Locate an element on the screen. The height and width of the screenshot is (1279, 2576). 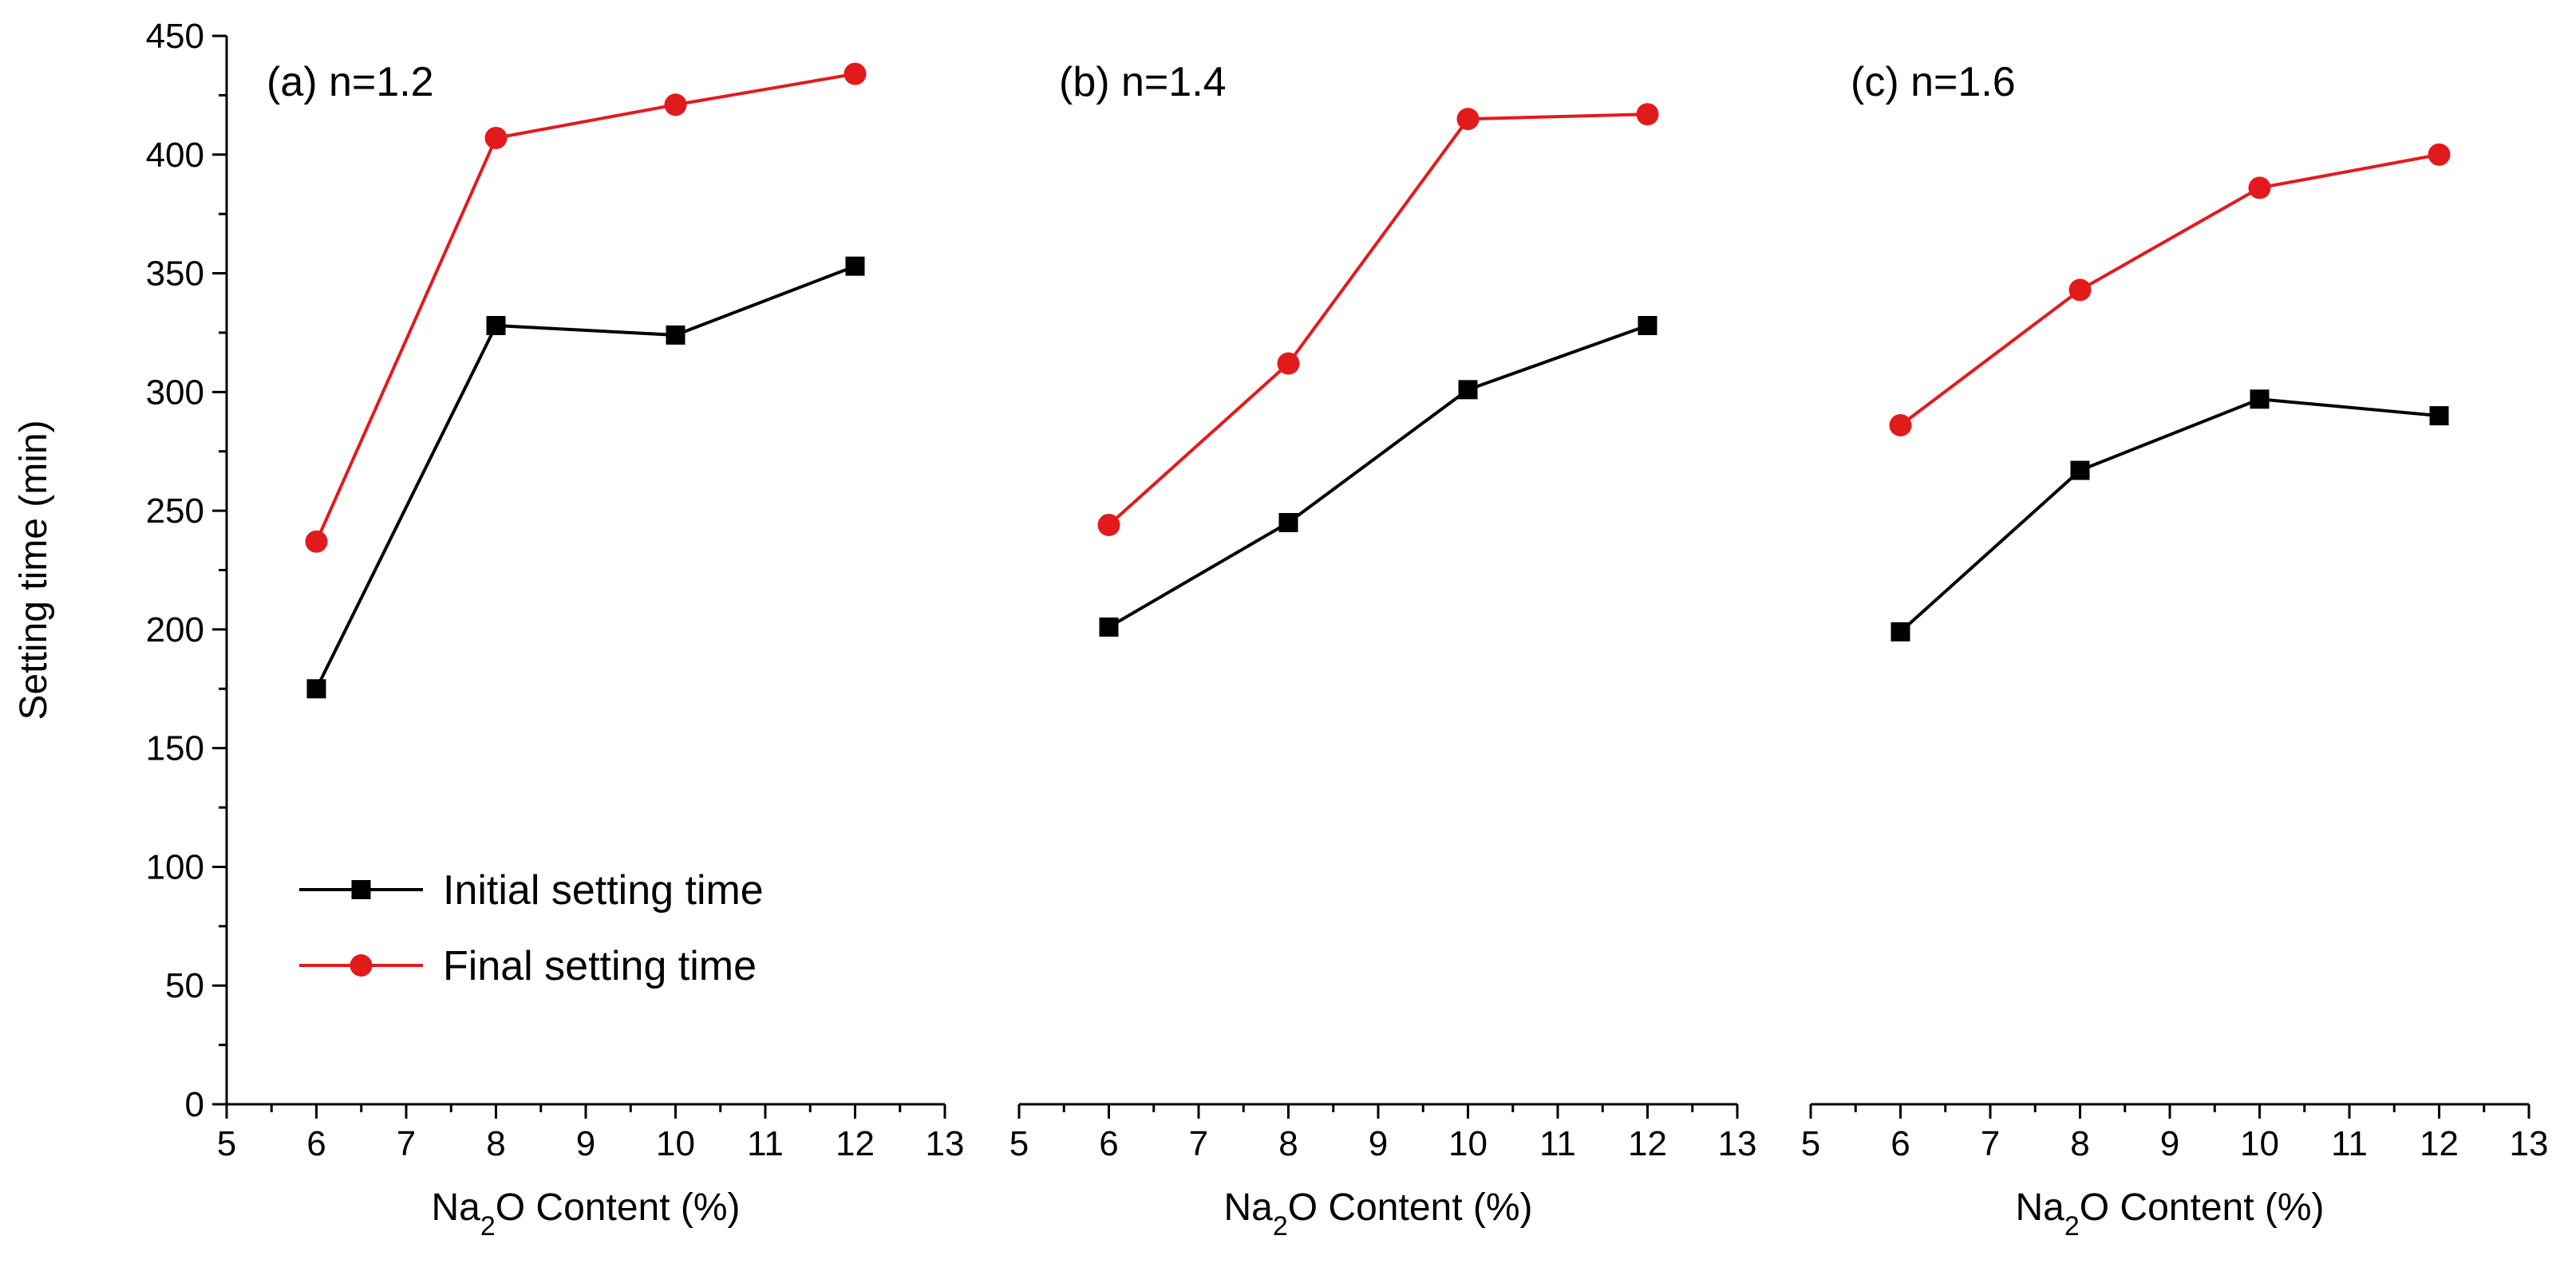
y-tick-label: 100 is located at coordinates (175, 866).